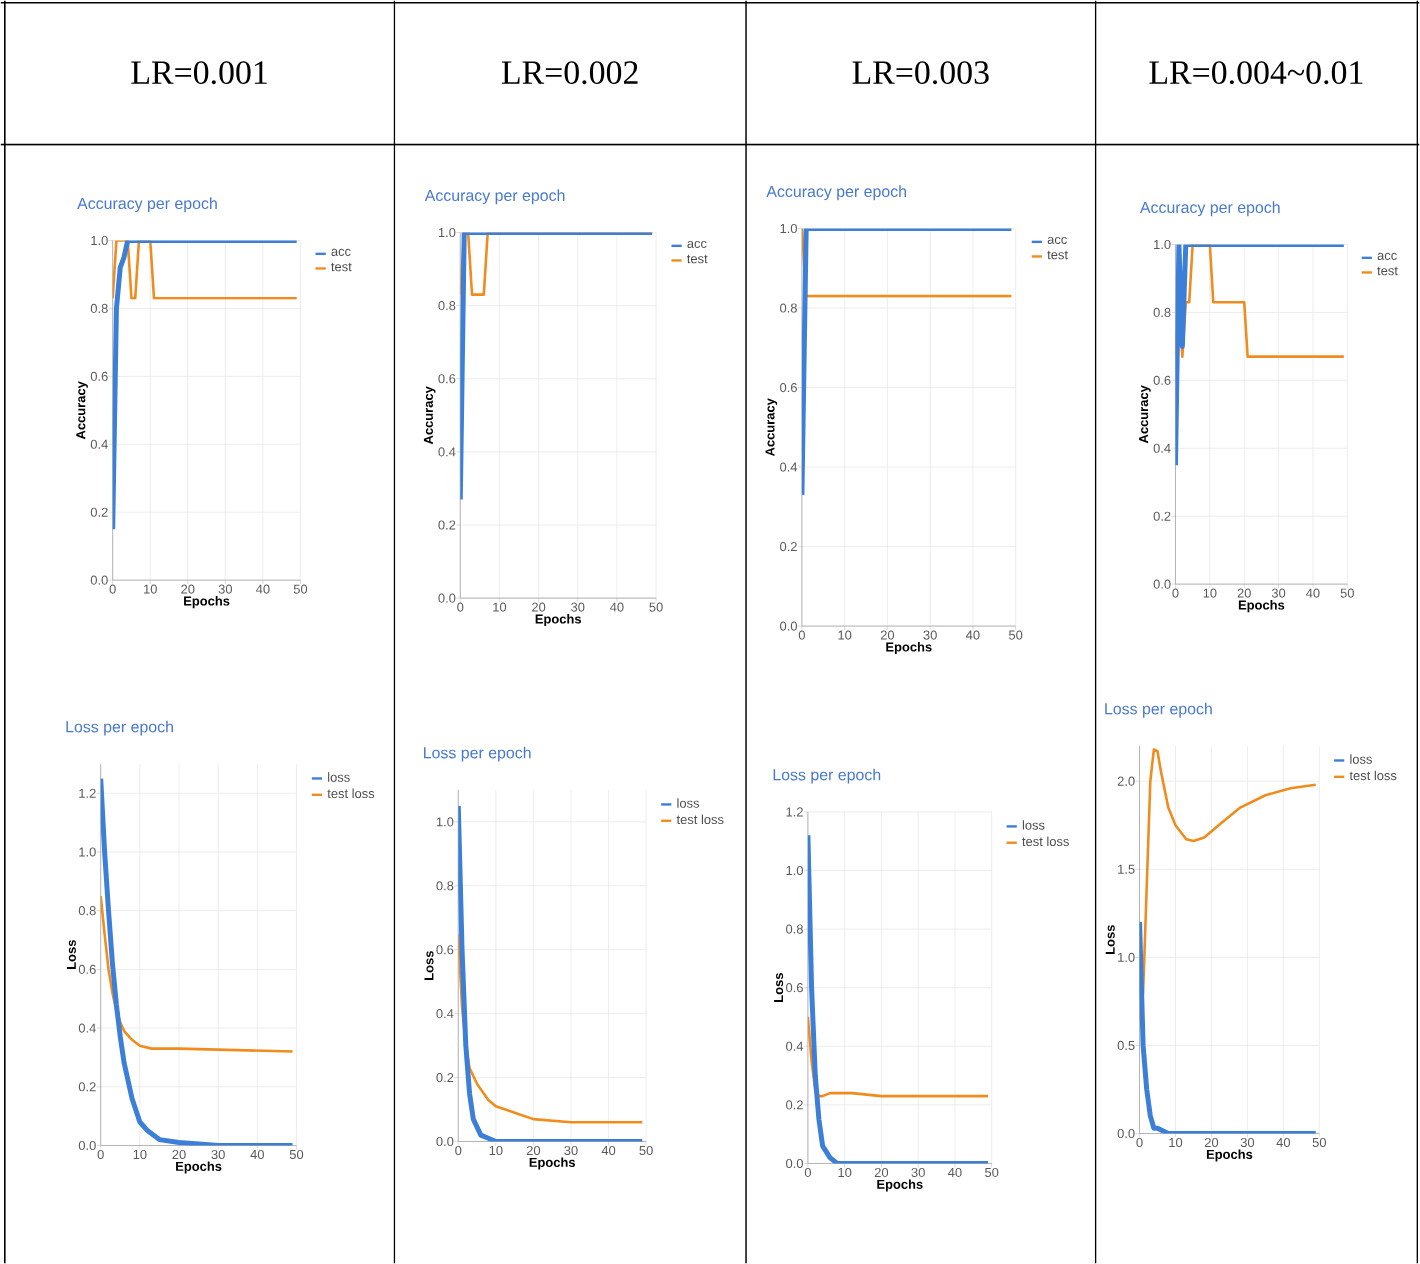 This screenshot has width=1420, height=1264. I want to click on chart-title: LR=0.001, so click(199, 73).